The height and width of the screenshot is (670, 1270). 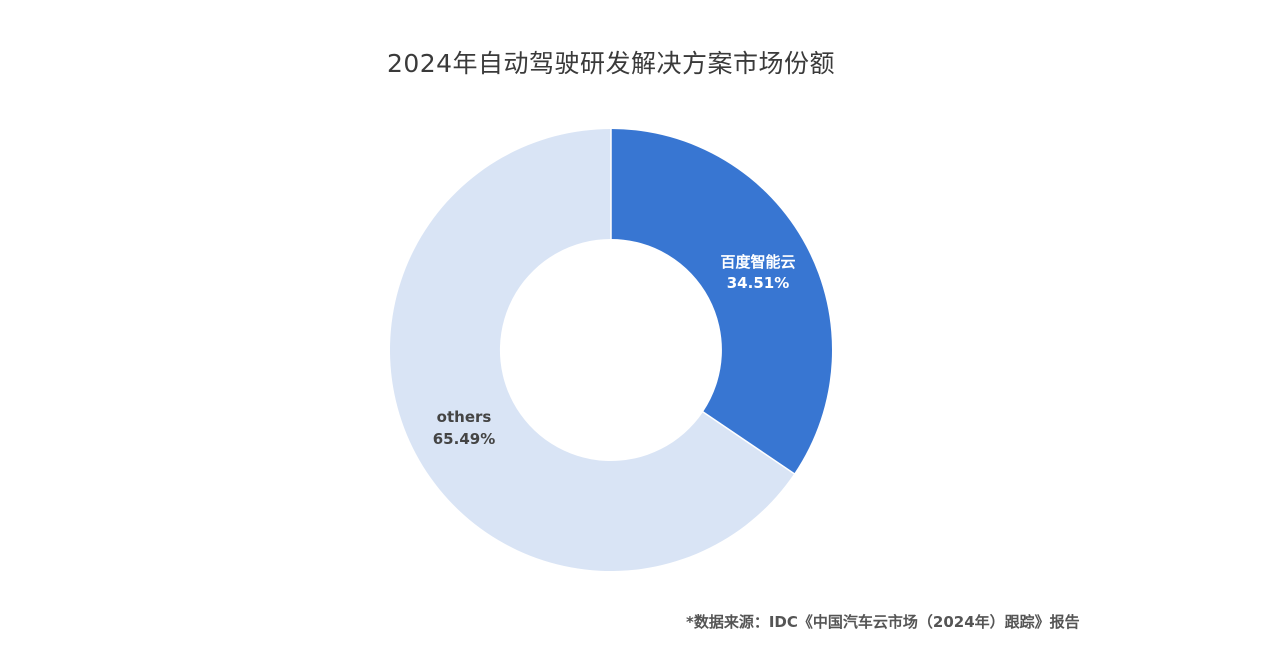 What do you see at coordinates (464, 417) in the screenshot?
I see `slice-label-others-name: others` at bounding box center [464, 417].